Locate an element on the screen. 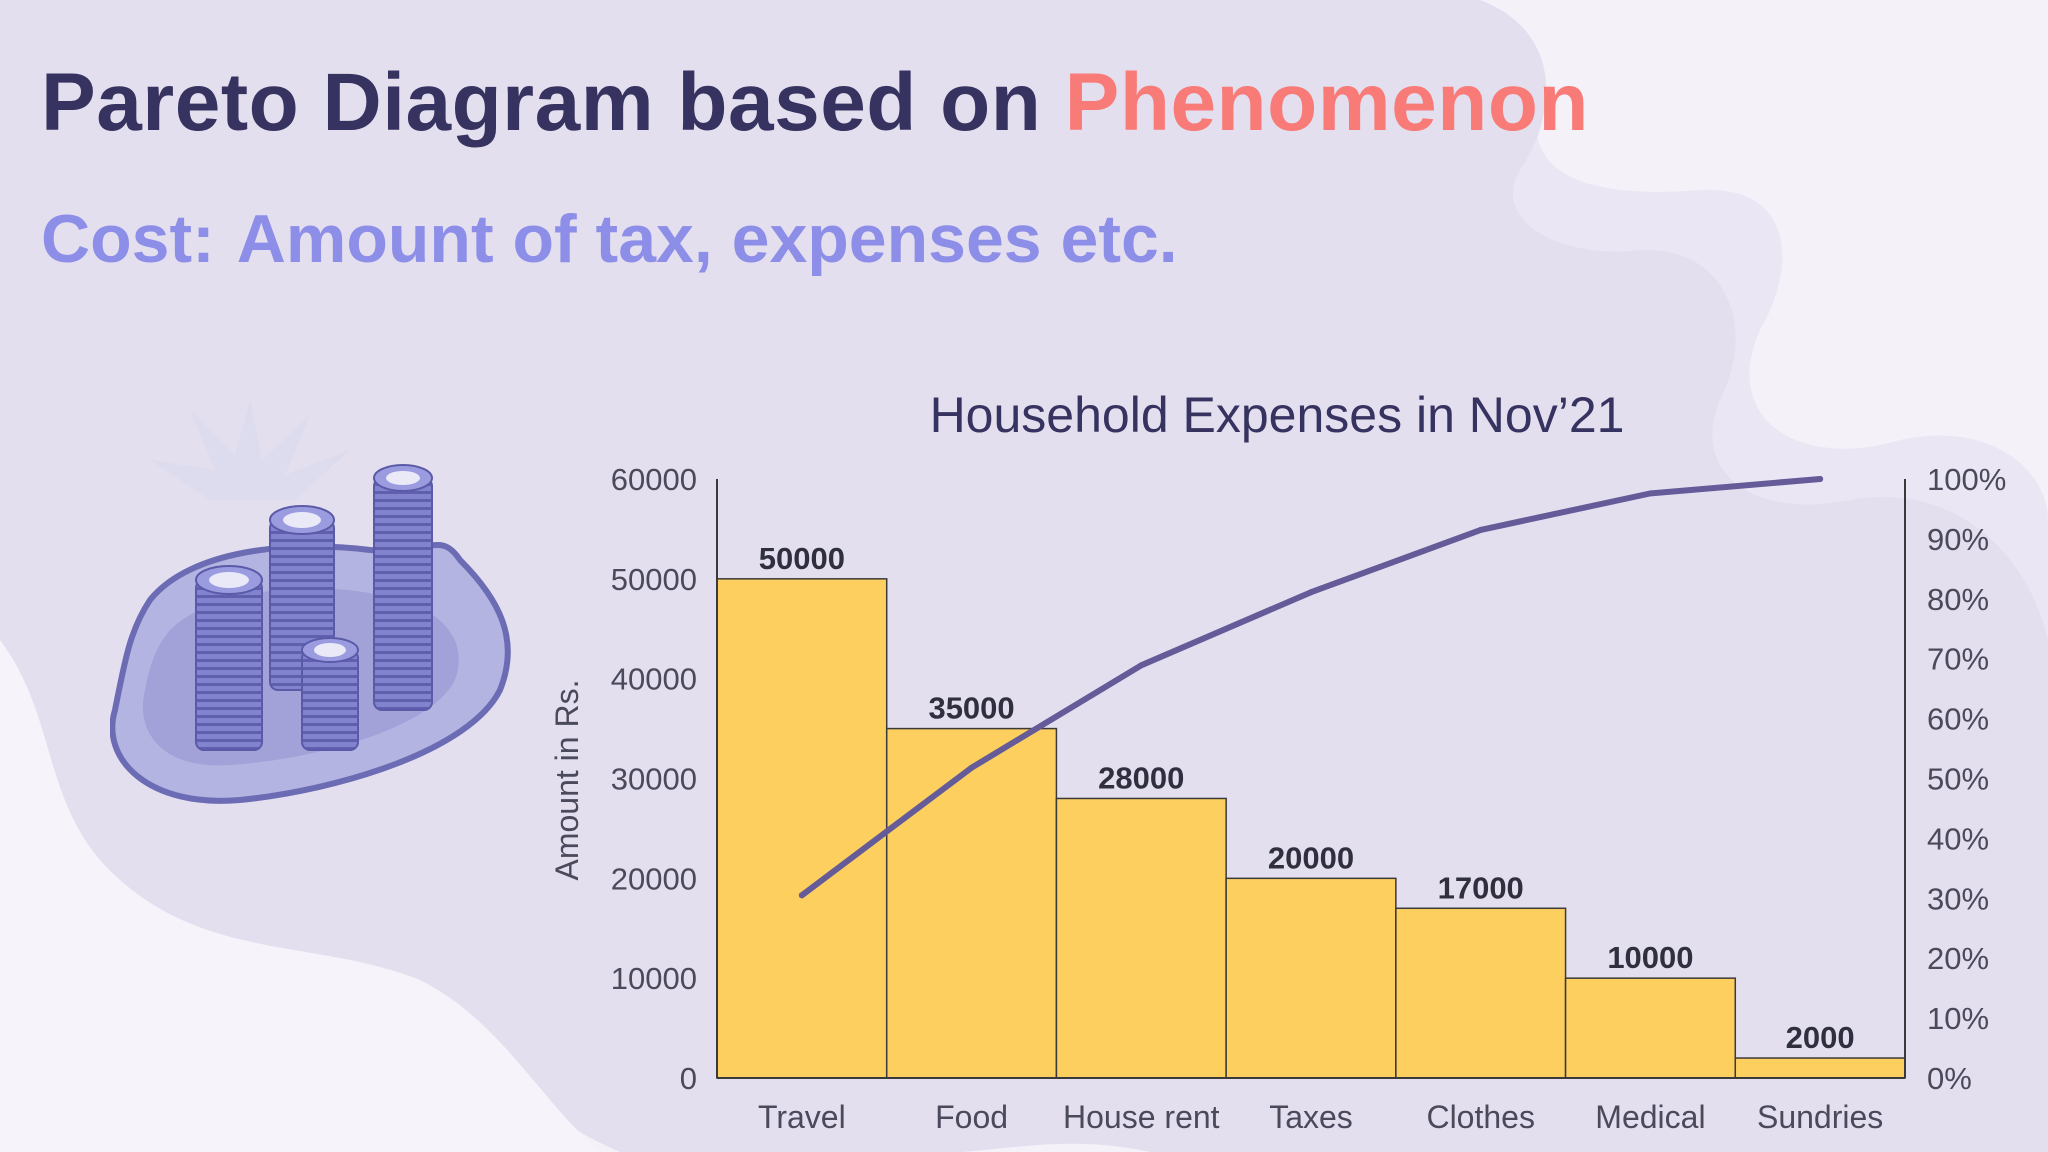 The image size is (2048, 1152). y2-axis-ticks: 0% 10% 20% 30% 40% 50% 60% 70% 80% 90% 100% is located at coordinates (1966, 779).